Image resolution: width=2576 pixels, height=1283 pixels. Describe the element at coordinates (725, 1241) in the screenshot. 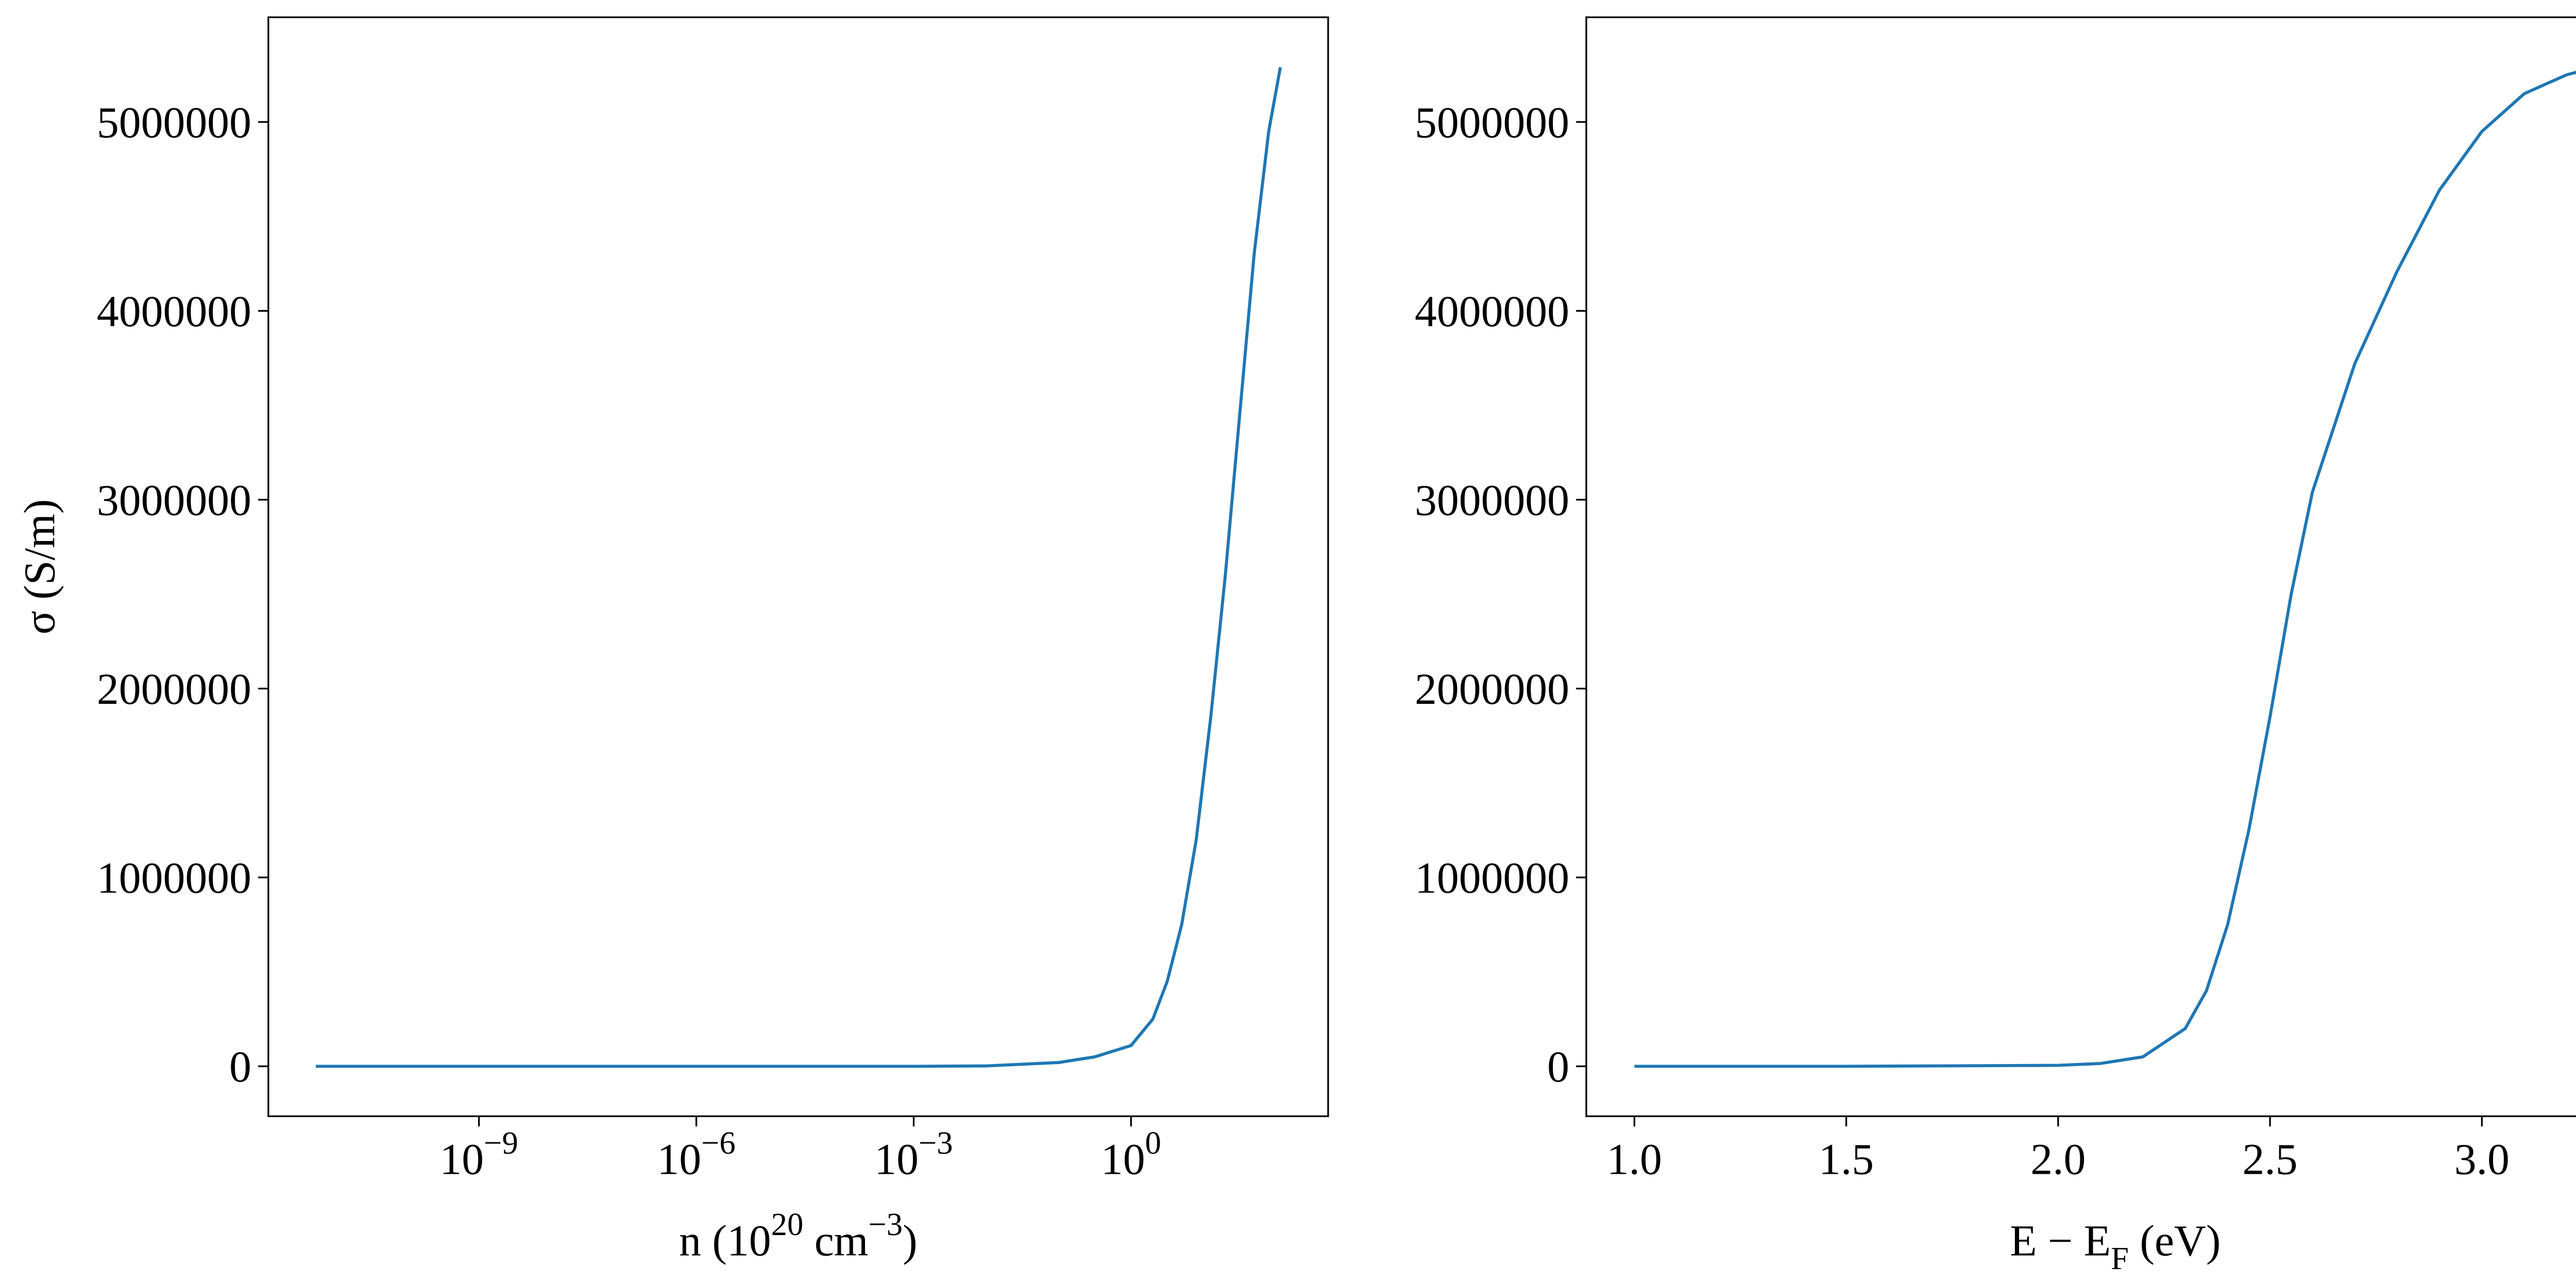

I see `x-axis-label-part: n (10` at that location.